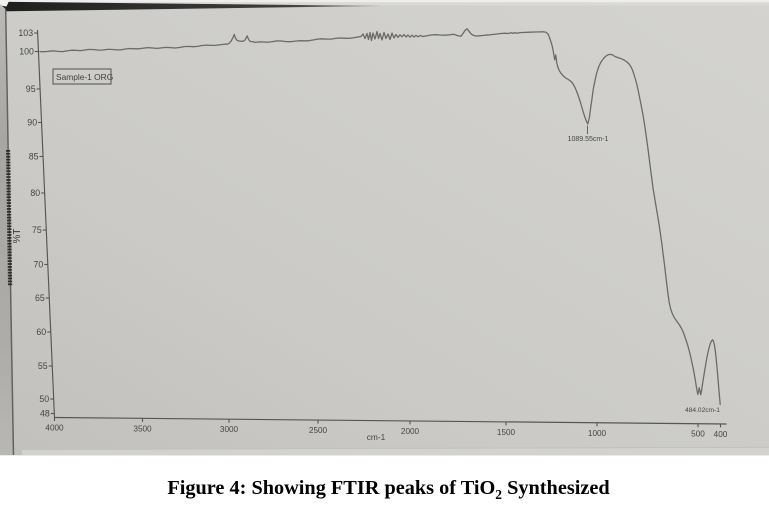  I want to click on svg-text: 1500, so click(506, 432).